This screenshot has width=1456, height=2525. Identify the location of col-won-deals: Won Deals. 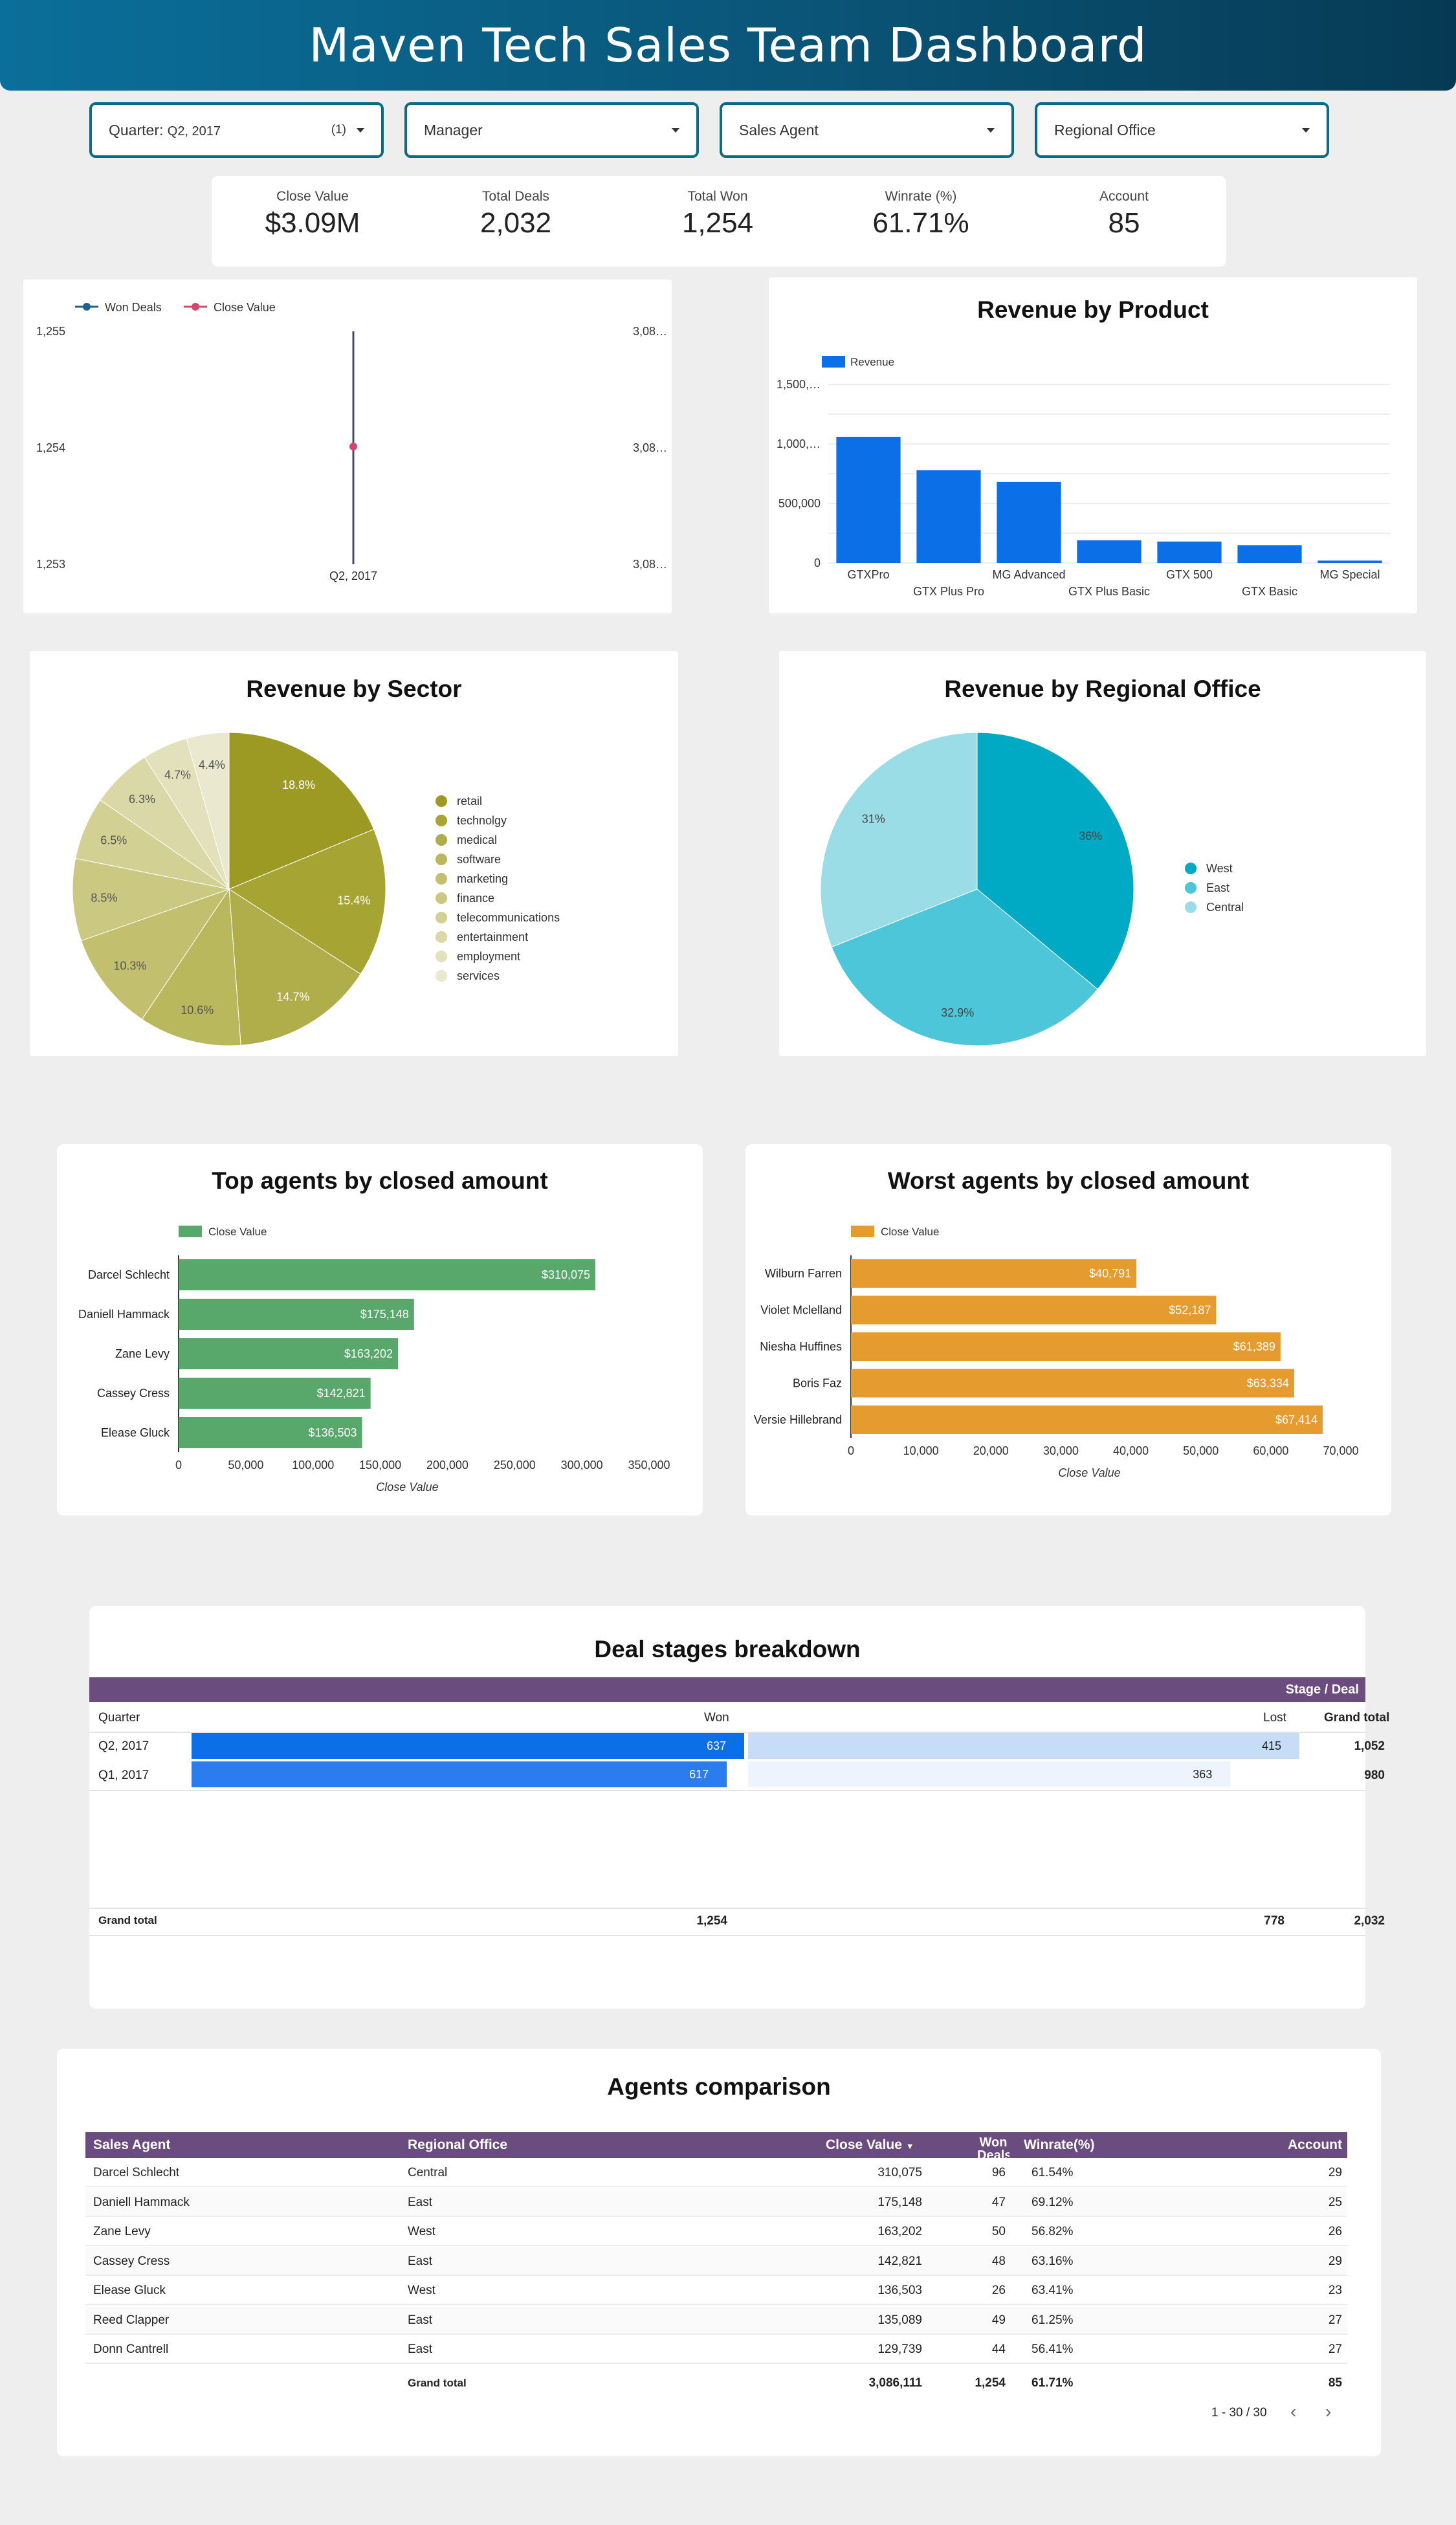
(993, 2146).